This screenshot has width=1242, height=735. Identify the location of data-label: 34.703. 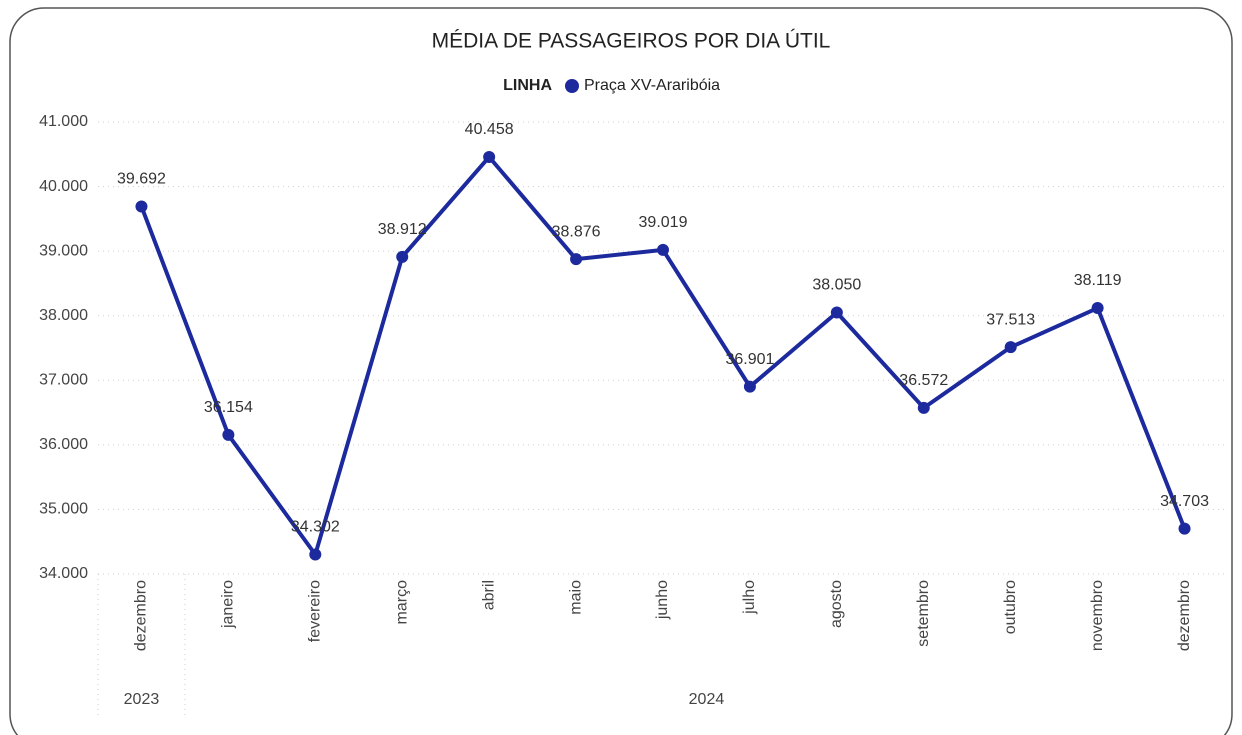
(1184, 501).